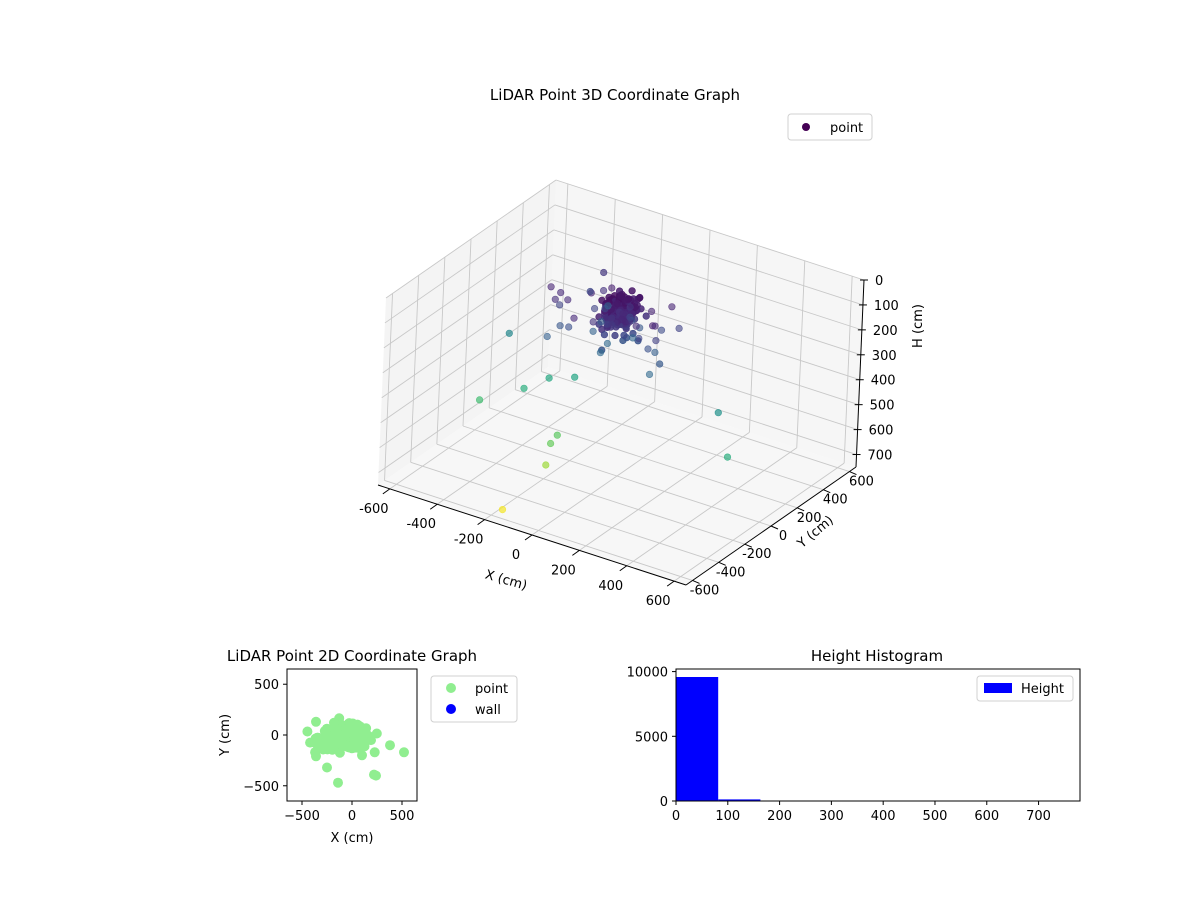  Describe the element at coordinates (879, 281) in the screenshot. I see `z-tick-label: 0` at that location.